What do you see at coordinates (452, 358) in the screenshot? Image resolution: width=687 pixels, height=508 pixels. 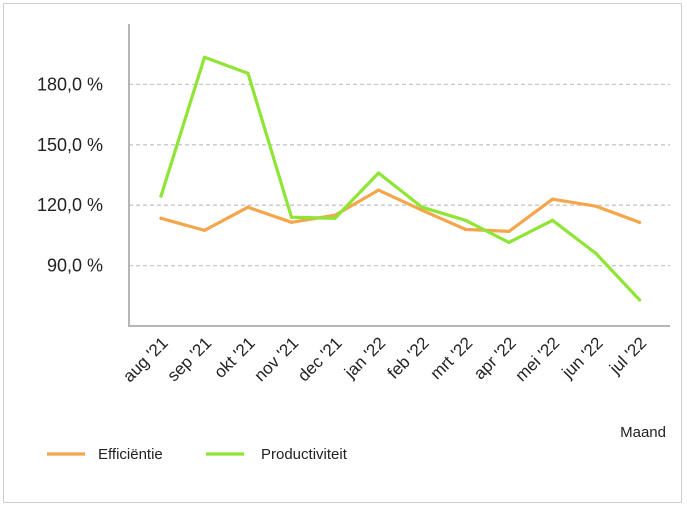 I see `x-tick-label: mrt '22` at bounding box center [452, 358].